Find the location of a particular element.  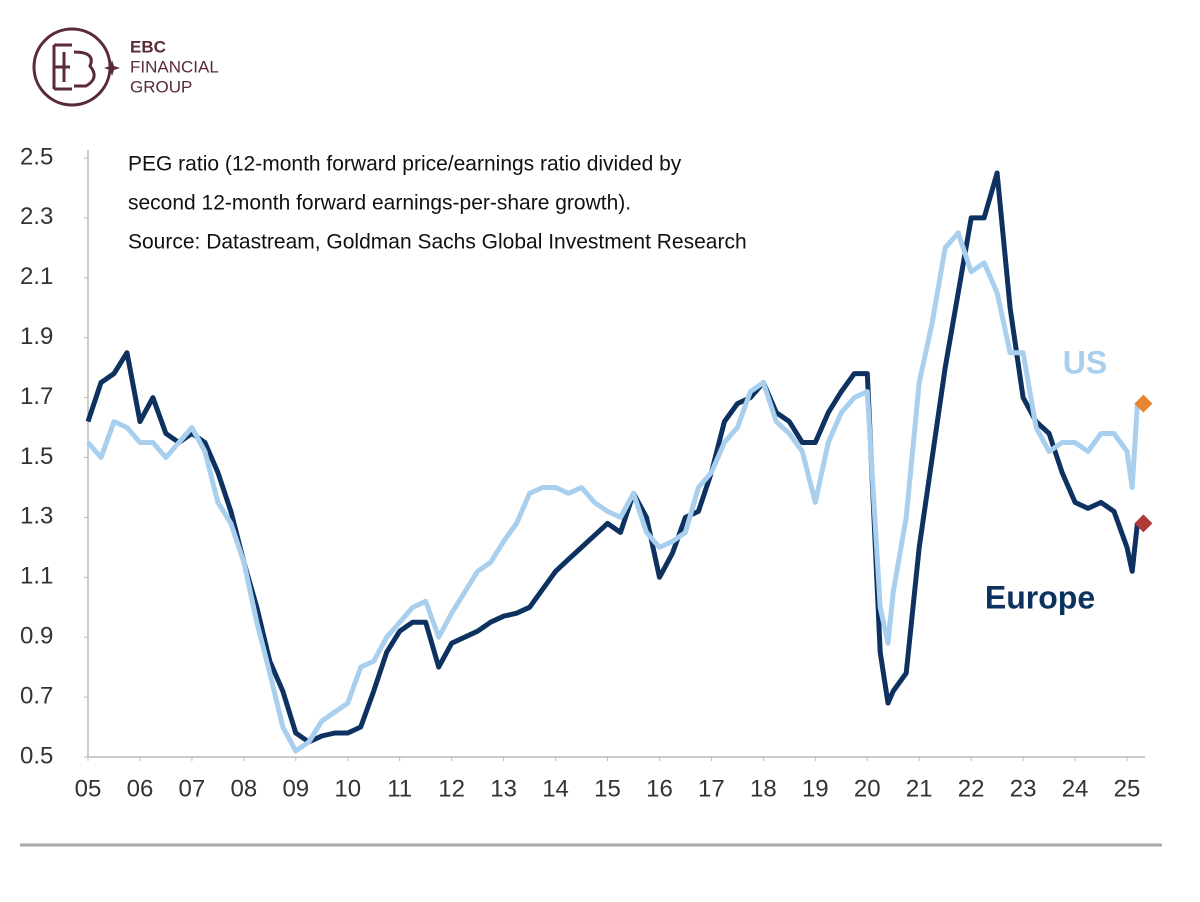

y-tick-label: 2.3 is located at coordinates (36, 216).